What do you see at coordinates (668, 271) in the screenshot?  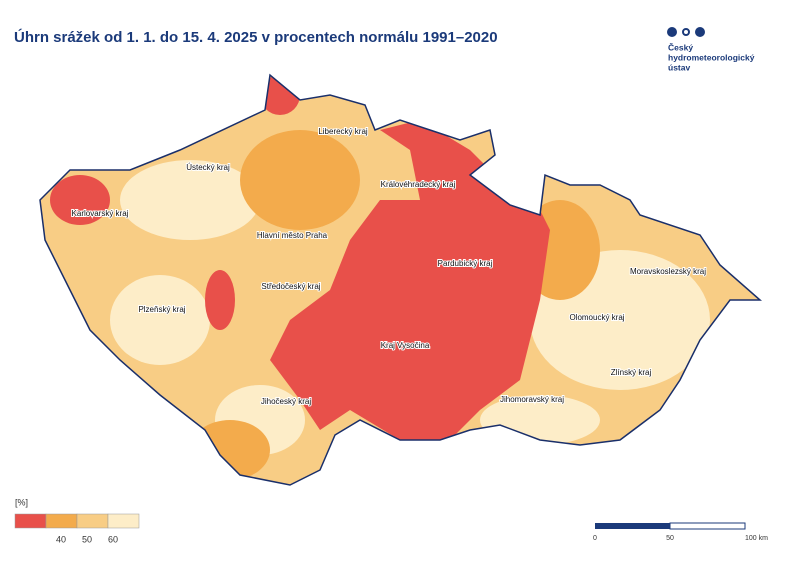 I see `region-label: Moravskoslezský kraj` at bounding box center [668, 271].